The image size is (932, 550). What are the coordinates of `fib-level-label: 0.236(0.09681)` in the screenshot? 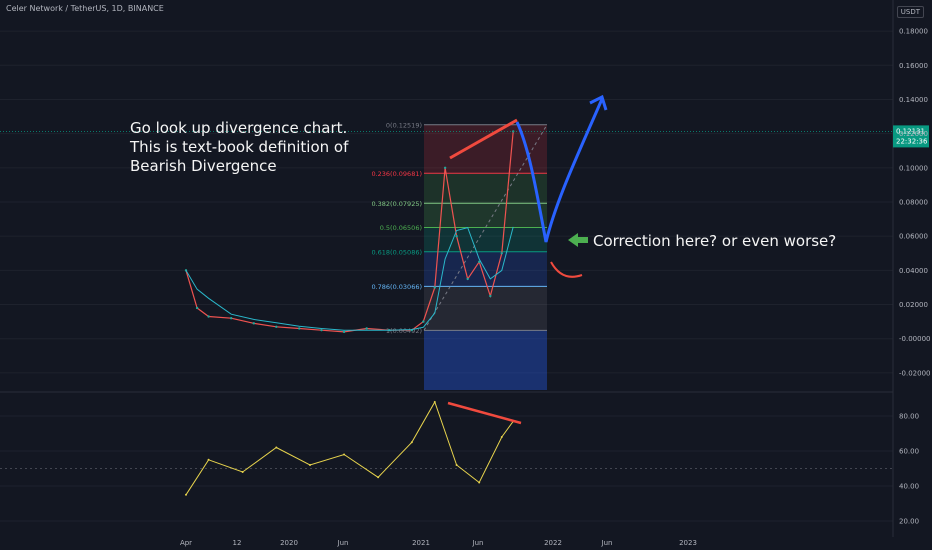 It's located at (396, 174).